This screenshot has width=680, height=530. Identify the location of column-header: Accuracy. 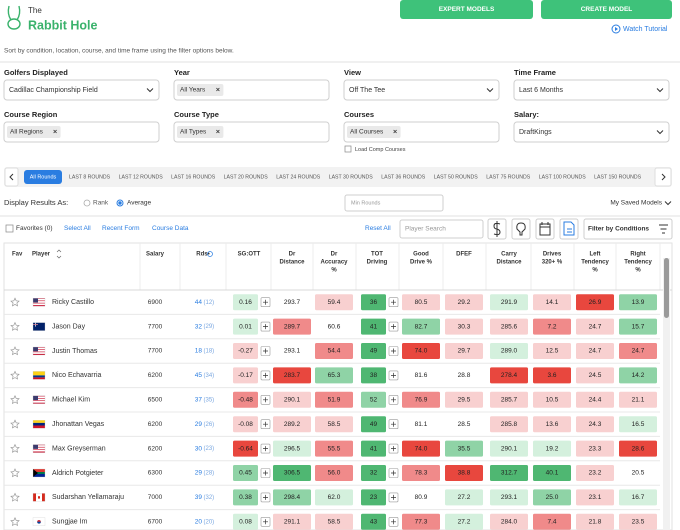
(334, 263).